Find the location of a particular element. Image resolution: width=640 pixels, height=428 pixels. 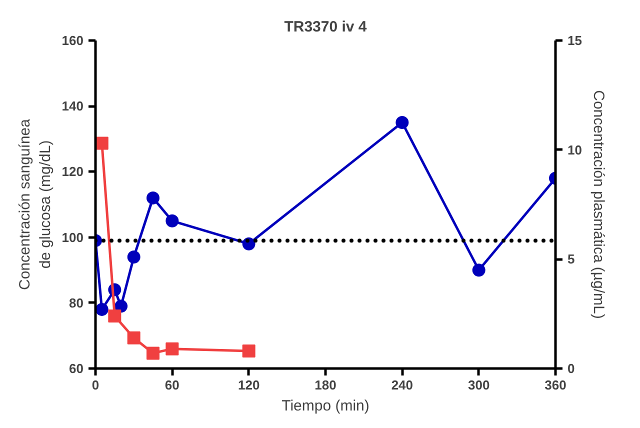

x-tick-label: 60 is located at coordinates (172, 385).